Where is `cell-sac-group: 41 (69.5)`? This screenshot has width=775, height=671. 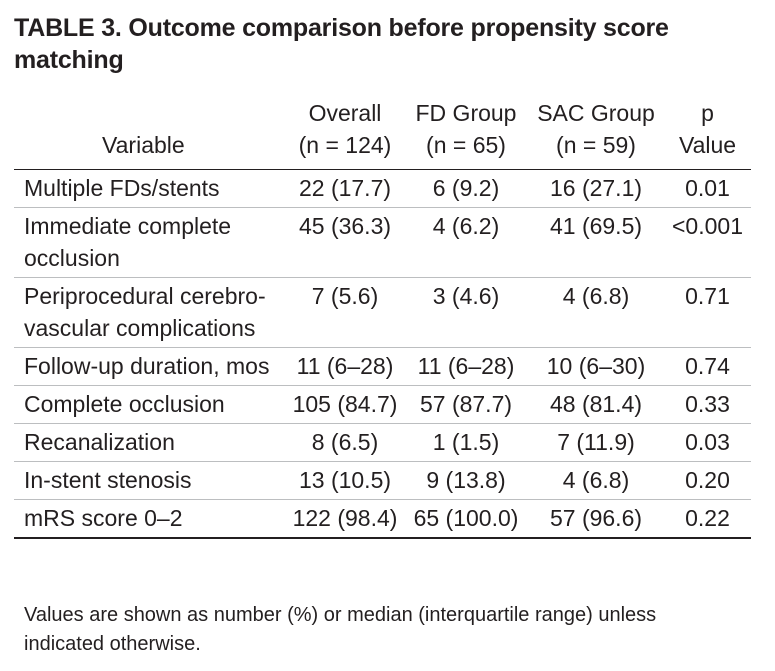
cell-sac-group: 41 (69.5) is located at coordinates (596, 242).